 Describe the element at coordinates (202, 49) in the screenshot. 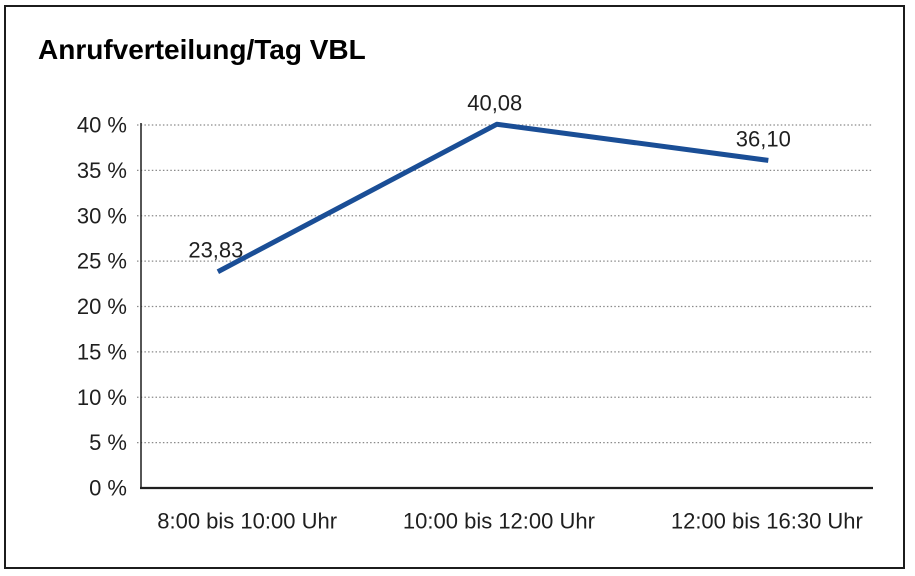

I see `chart-title: Anrufverteilung/Tag VBL` at that location.